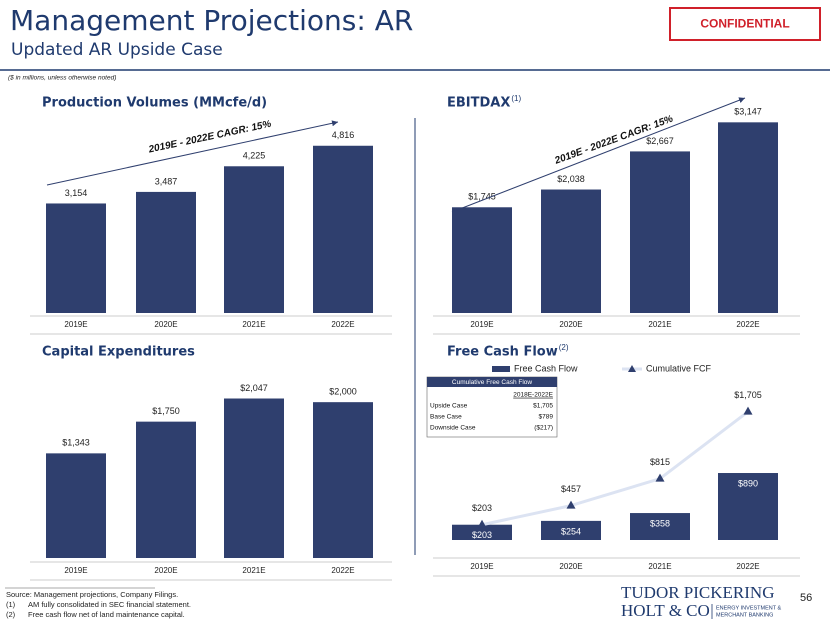 Image resolution: width=830 pixels, height=623 pixels. Describe the element at coordinates (744, 615) in the screenshot. I see `logo-tag2: MERCHANT BANKING` at that location.